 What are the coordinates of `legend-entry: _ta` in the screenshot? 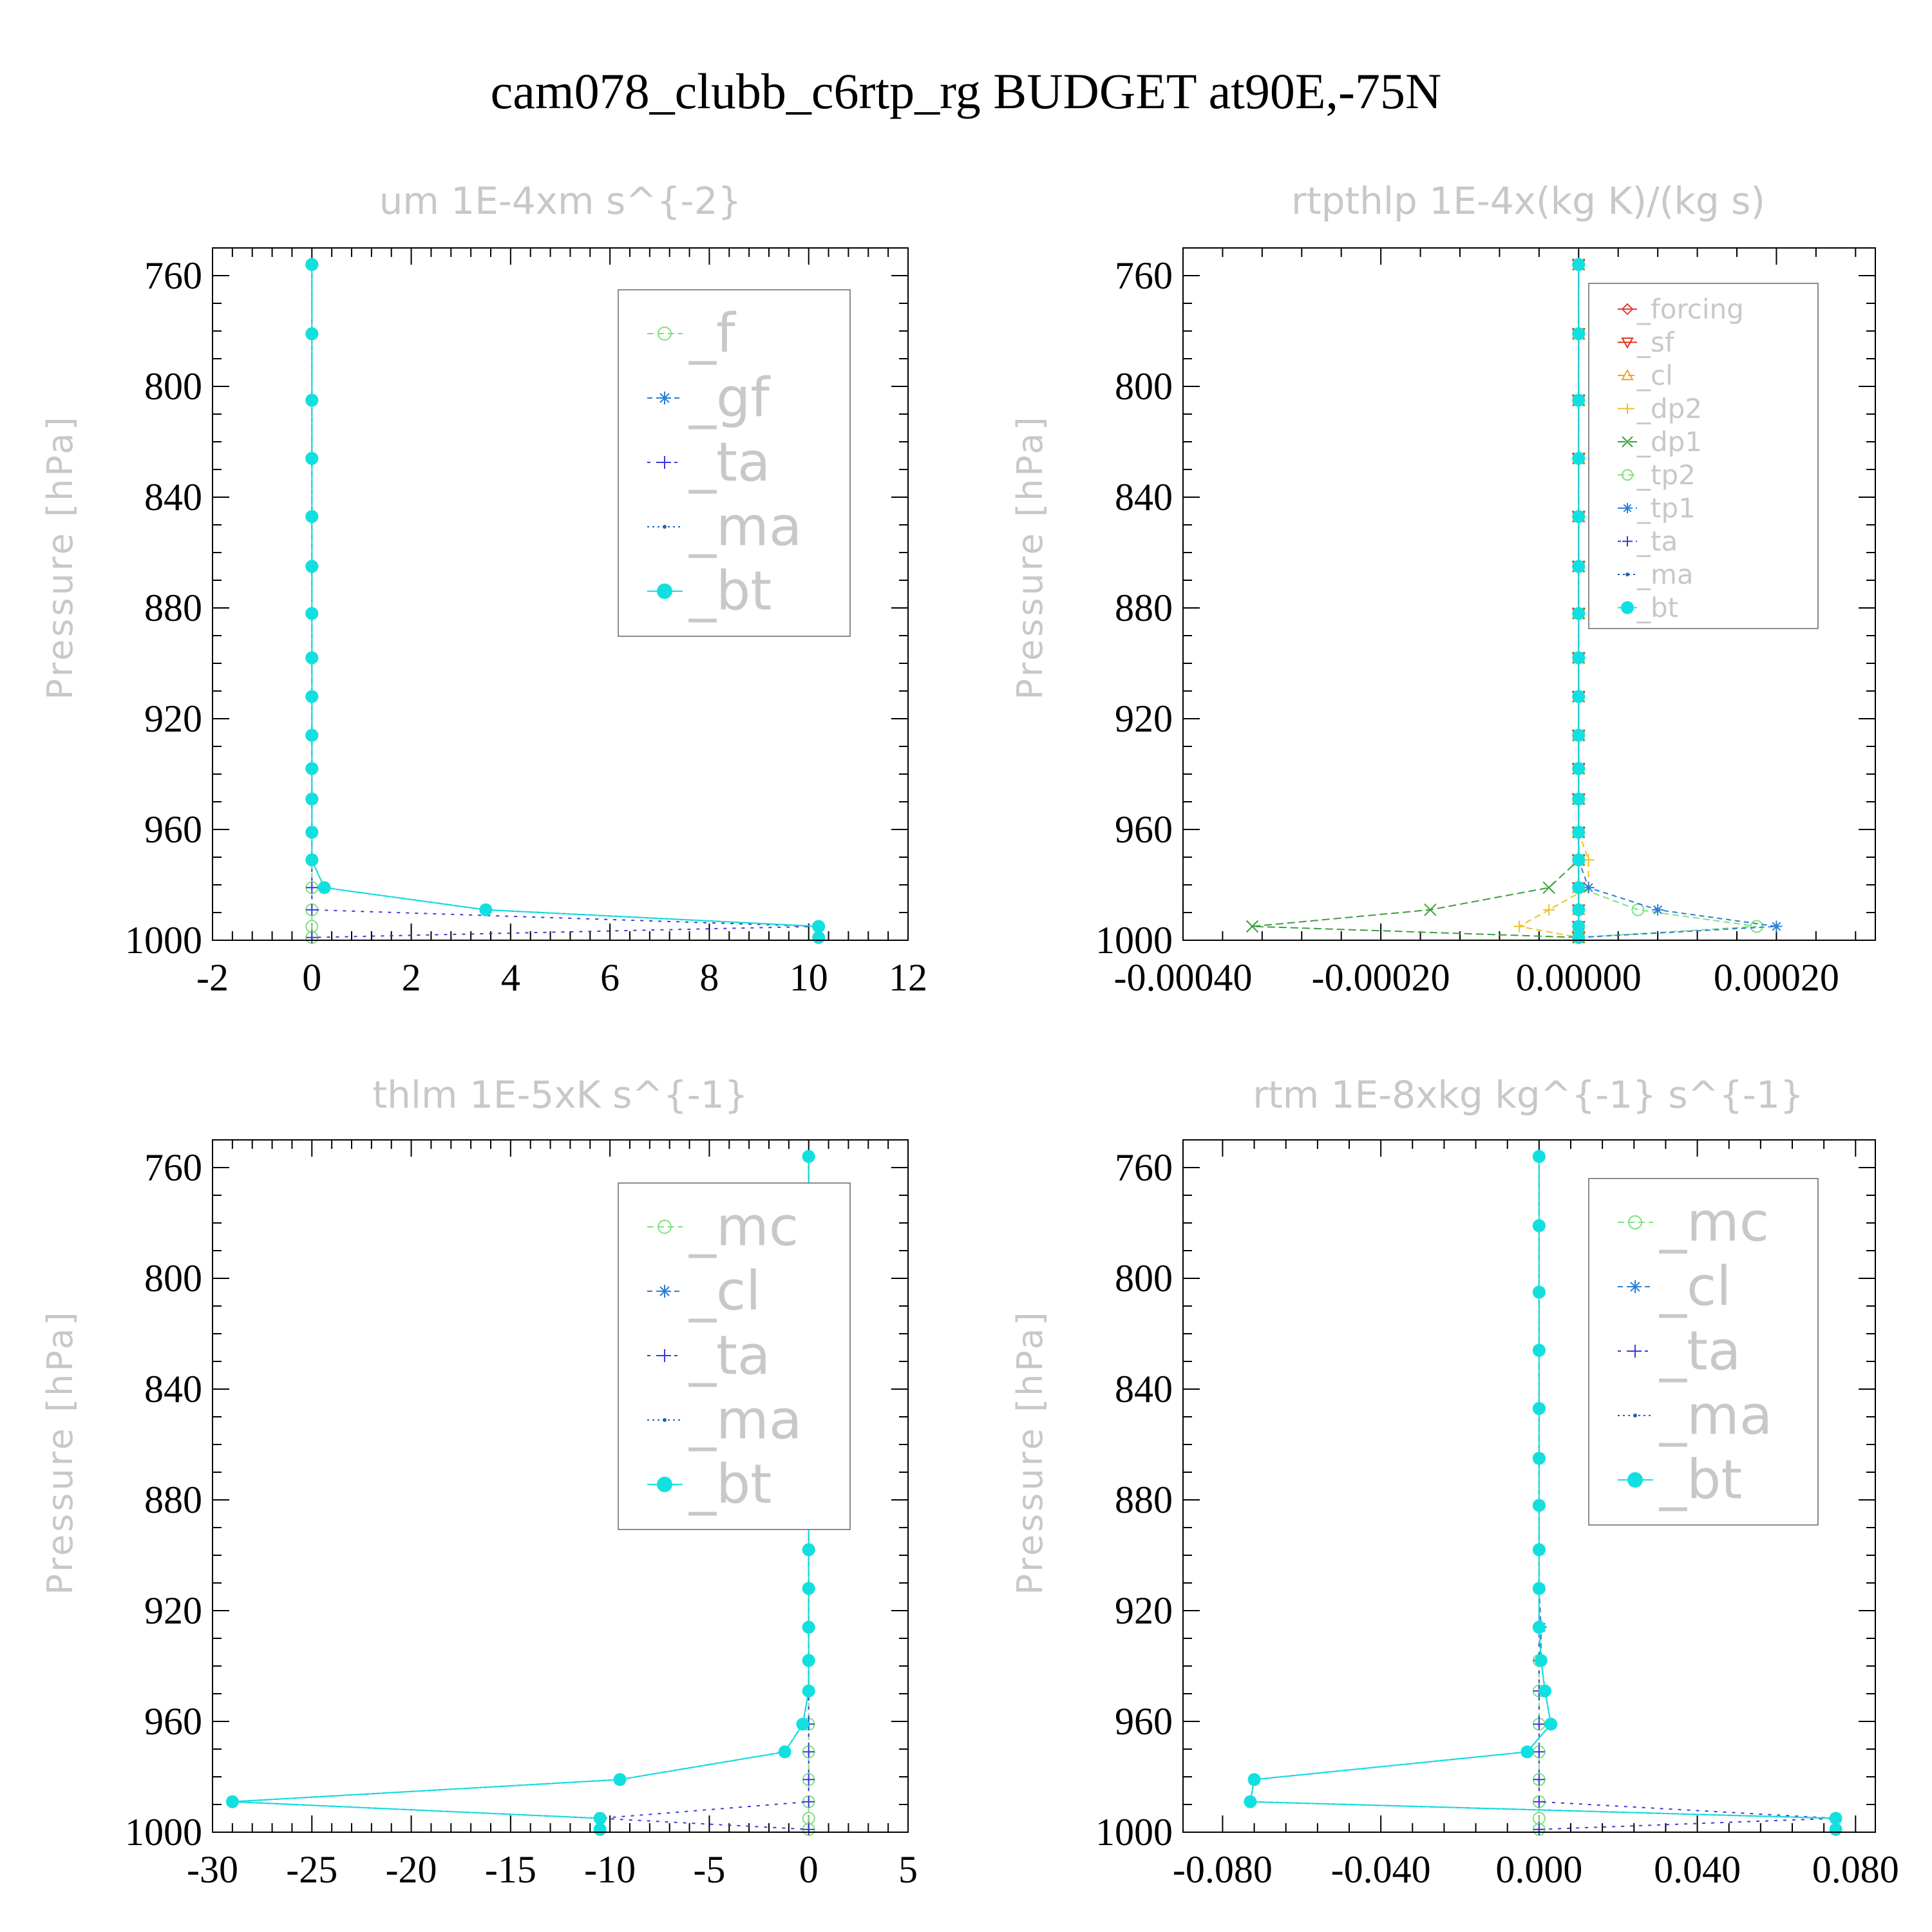 It's located at (1679, 1351).